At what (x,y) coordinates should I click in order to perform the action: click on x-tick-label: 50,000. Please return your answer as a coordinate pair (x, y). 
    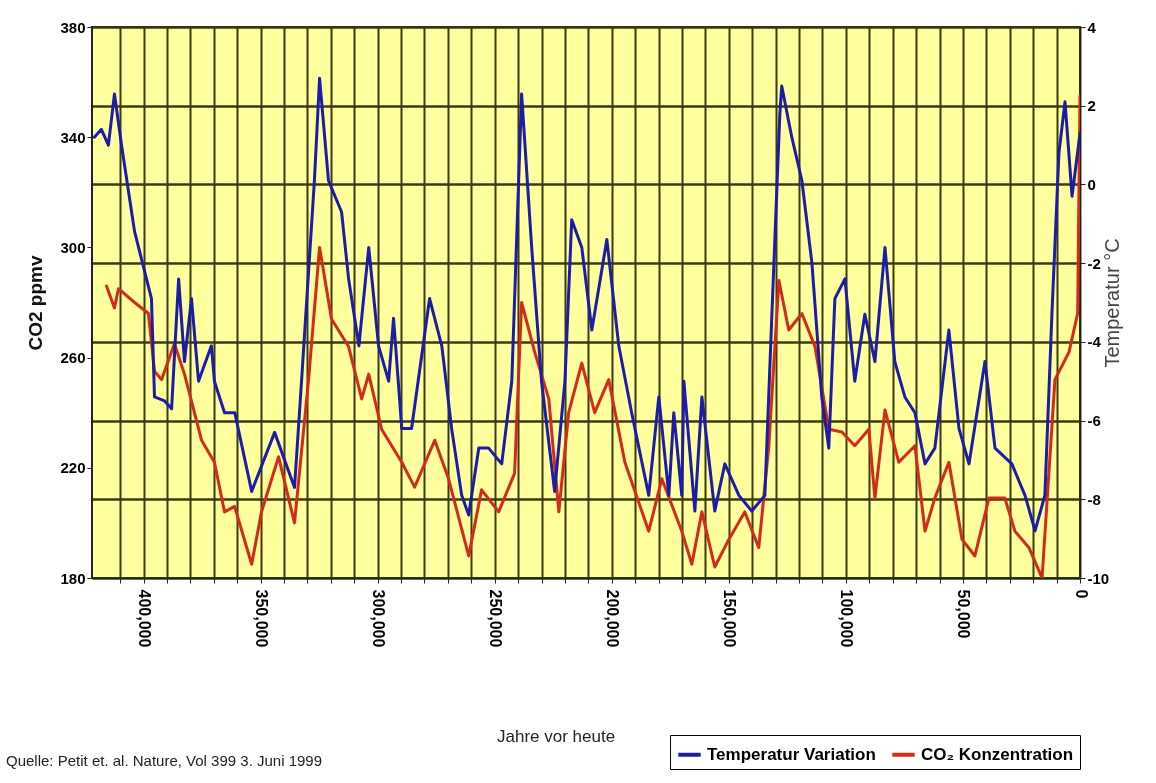
    Looking at the image, I should click on (964, 614).